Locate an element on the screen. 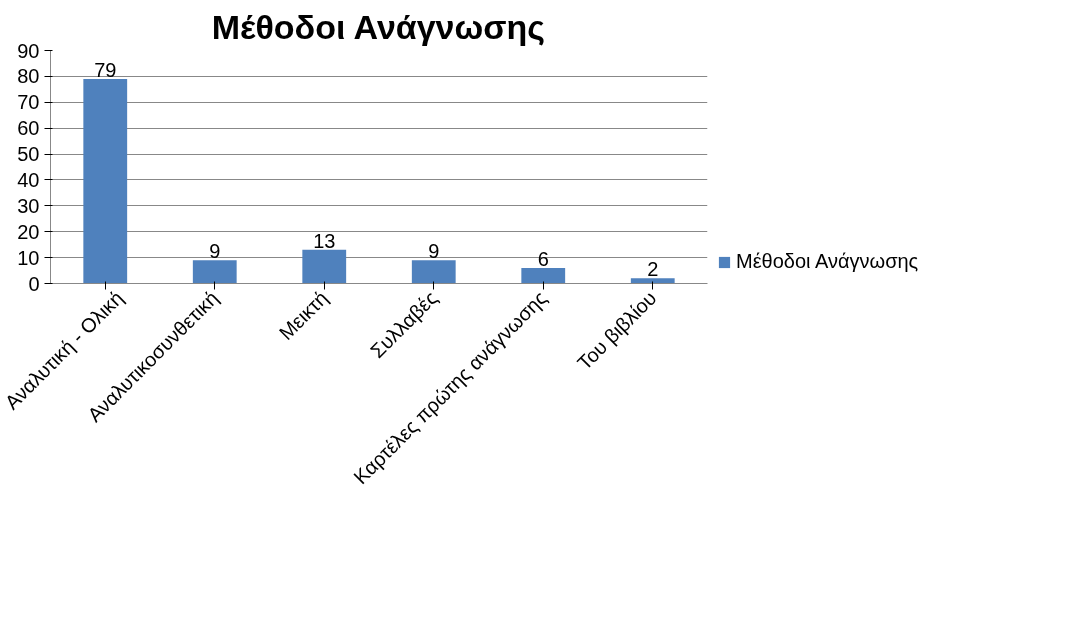 This screenshot has height=621, width=1082. y-tick-label: 0 is located at coordinates (34, 283).